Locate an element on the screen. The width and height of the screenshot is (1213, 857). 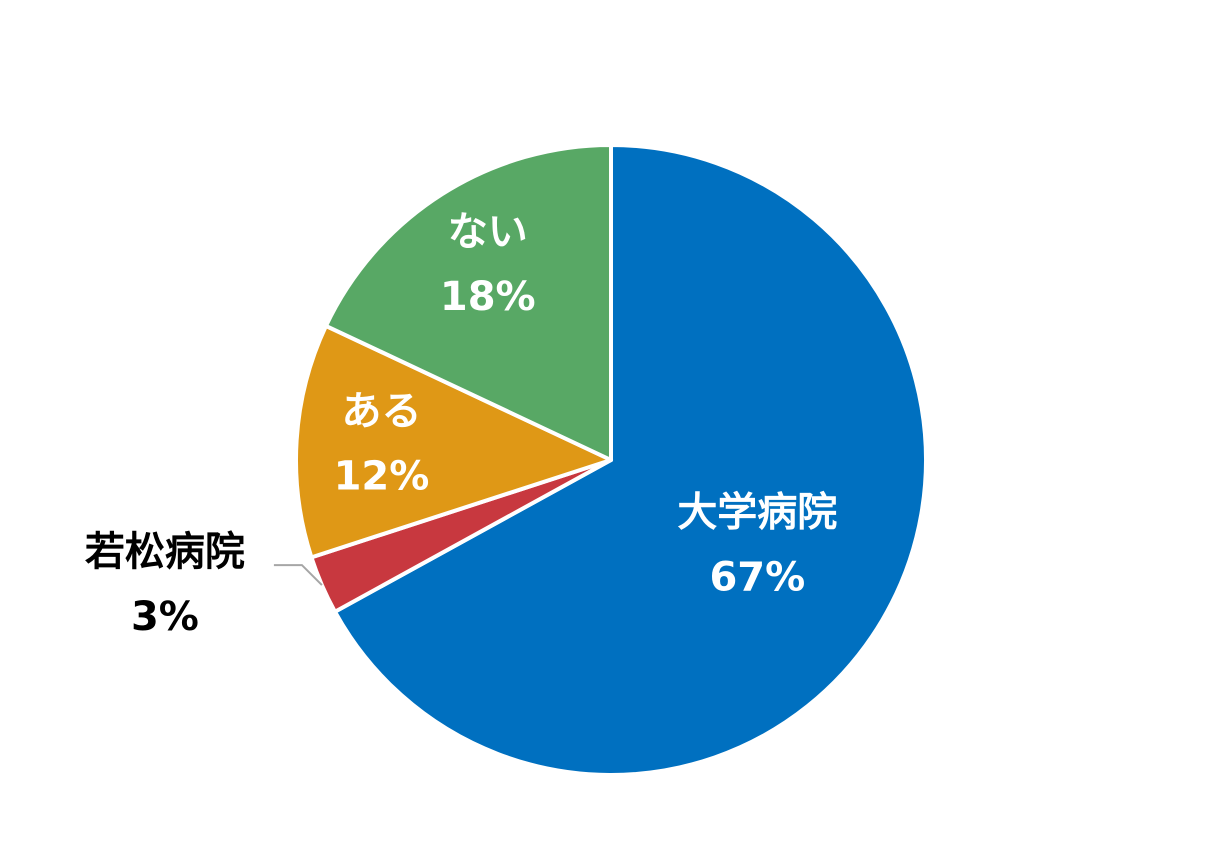
category-label: ある is located at coordinates (381, 412).